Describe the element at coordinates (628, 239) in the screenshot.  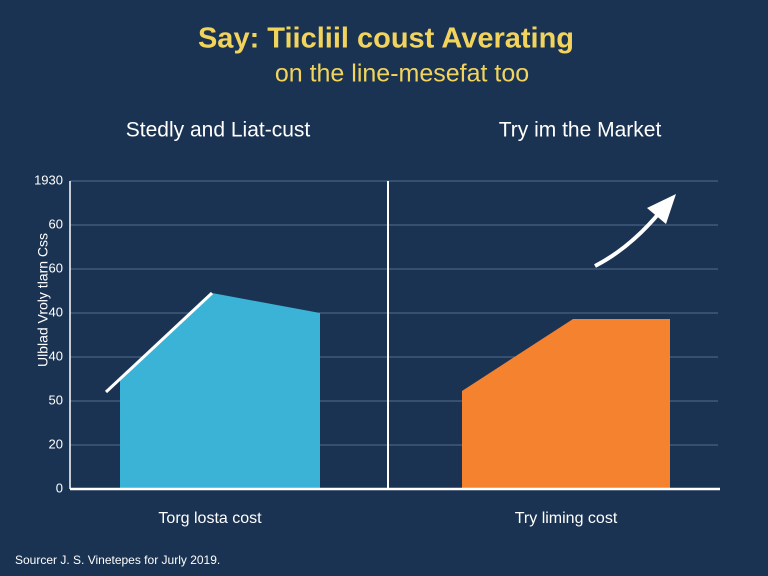
I see `arrow` at that location.